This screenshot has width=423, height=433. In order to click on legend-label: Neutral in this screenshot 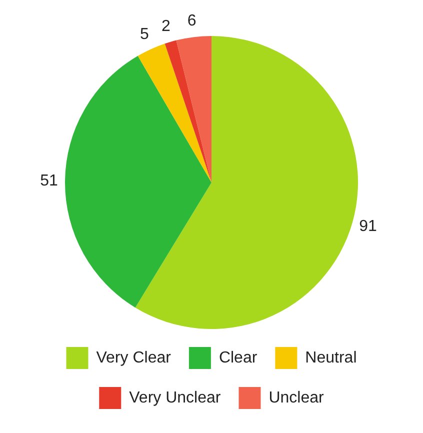, I will do `click(331, 357)`.